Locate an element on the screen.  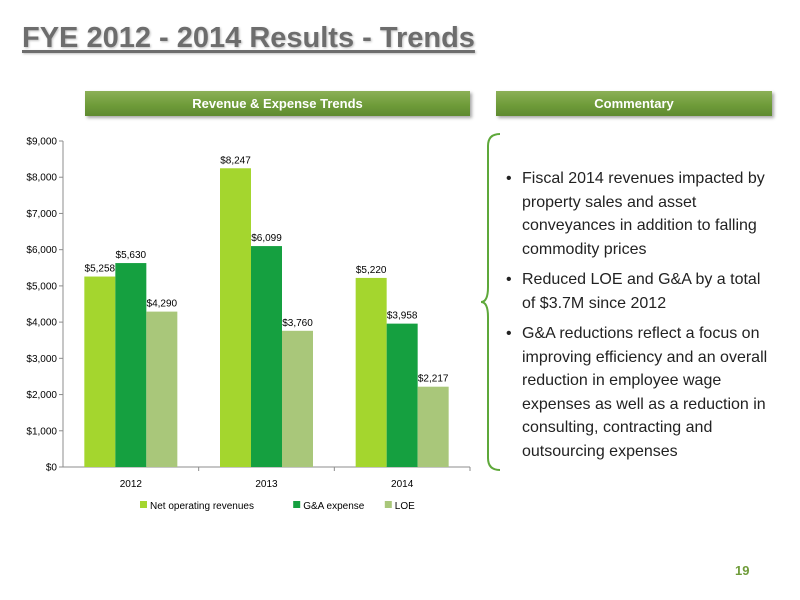
data-label: $2,217 is located at coordinates (433, 379).